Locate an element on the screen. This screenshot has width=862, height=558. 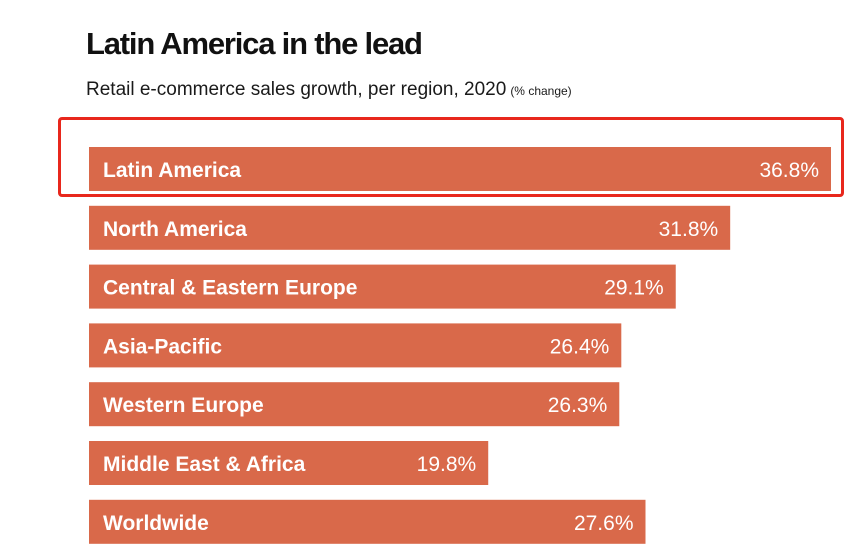
bar-group: North America 31.8% is located at coordinates (410, 227).